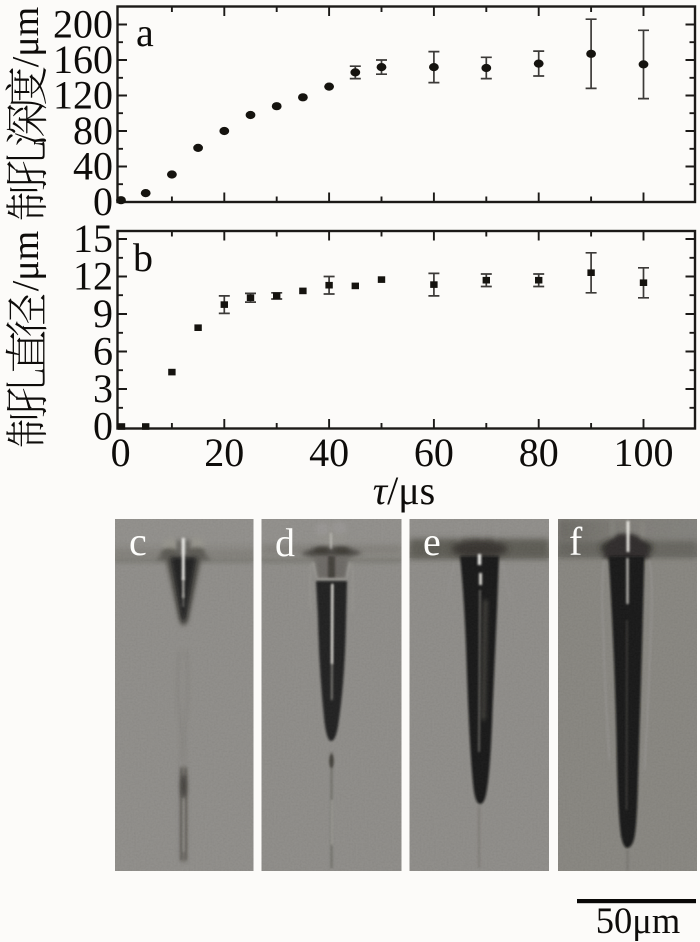  What do you see at coordinates (434, 452) in the screenshot?
I see `svg-text: 60` at bounding box center [434, 452].